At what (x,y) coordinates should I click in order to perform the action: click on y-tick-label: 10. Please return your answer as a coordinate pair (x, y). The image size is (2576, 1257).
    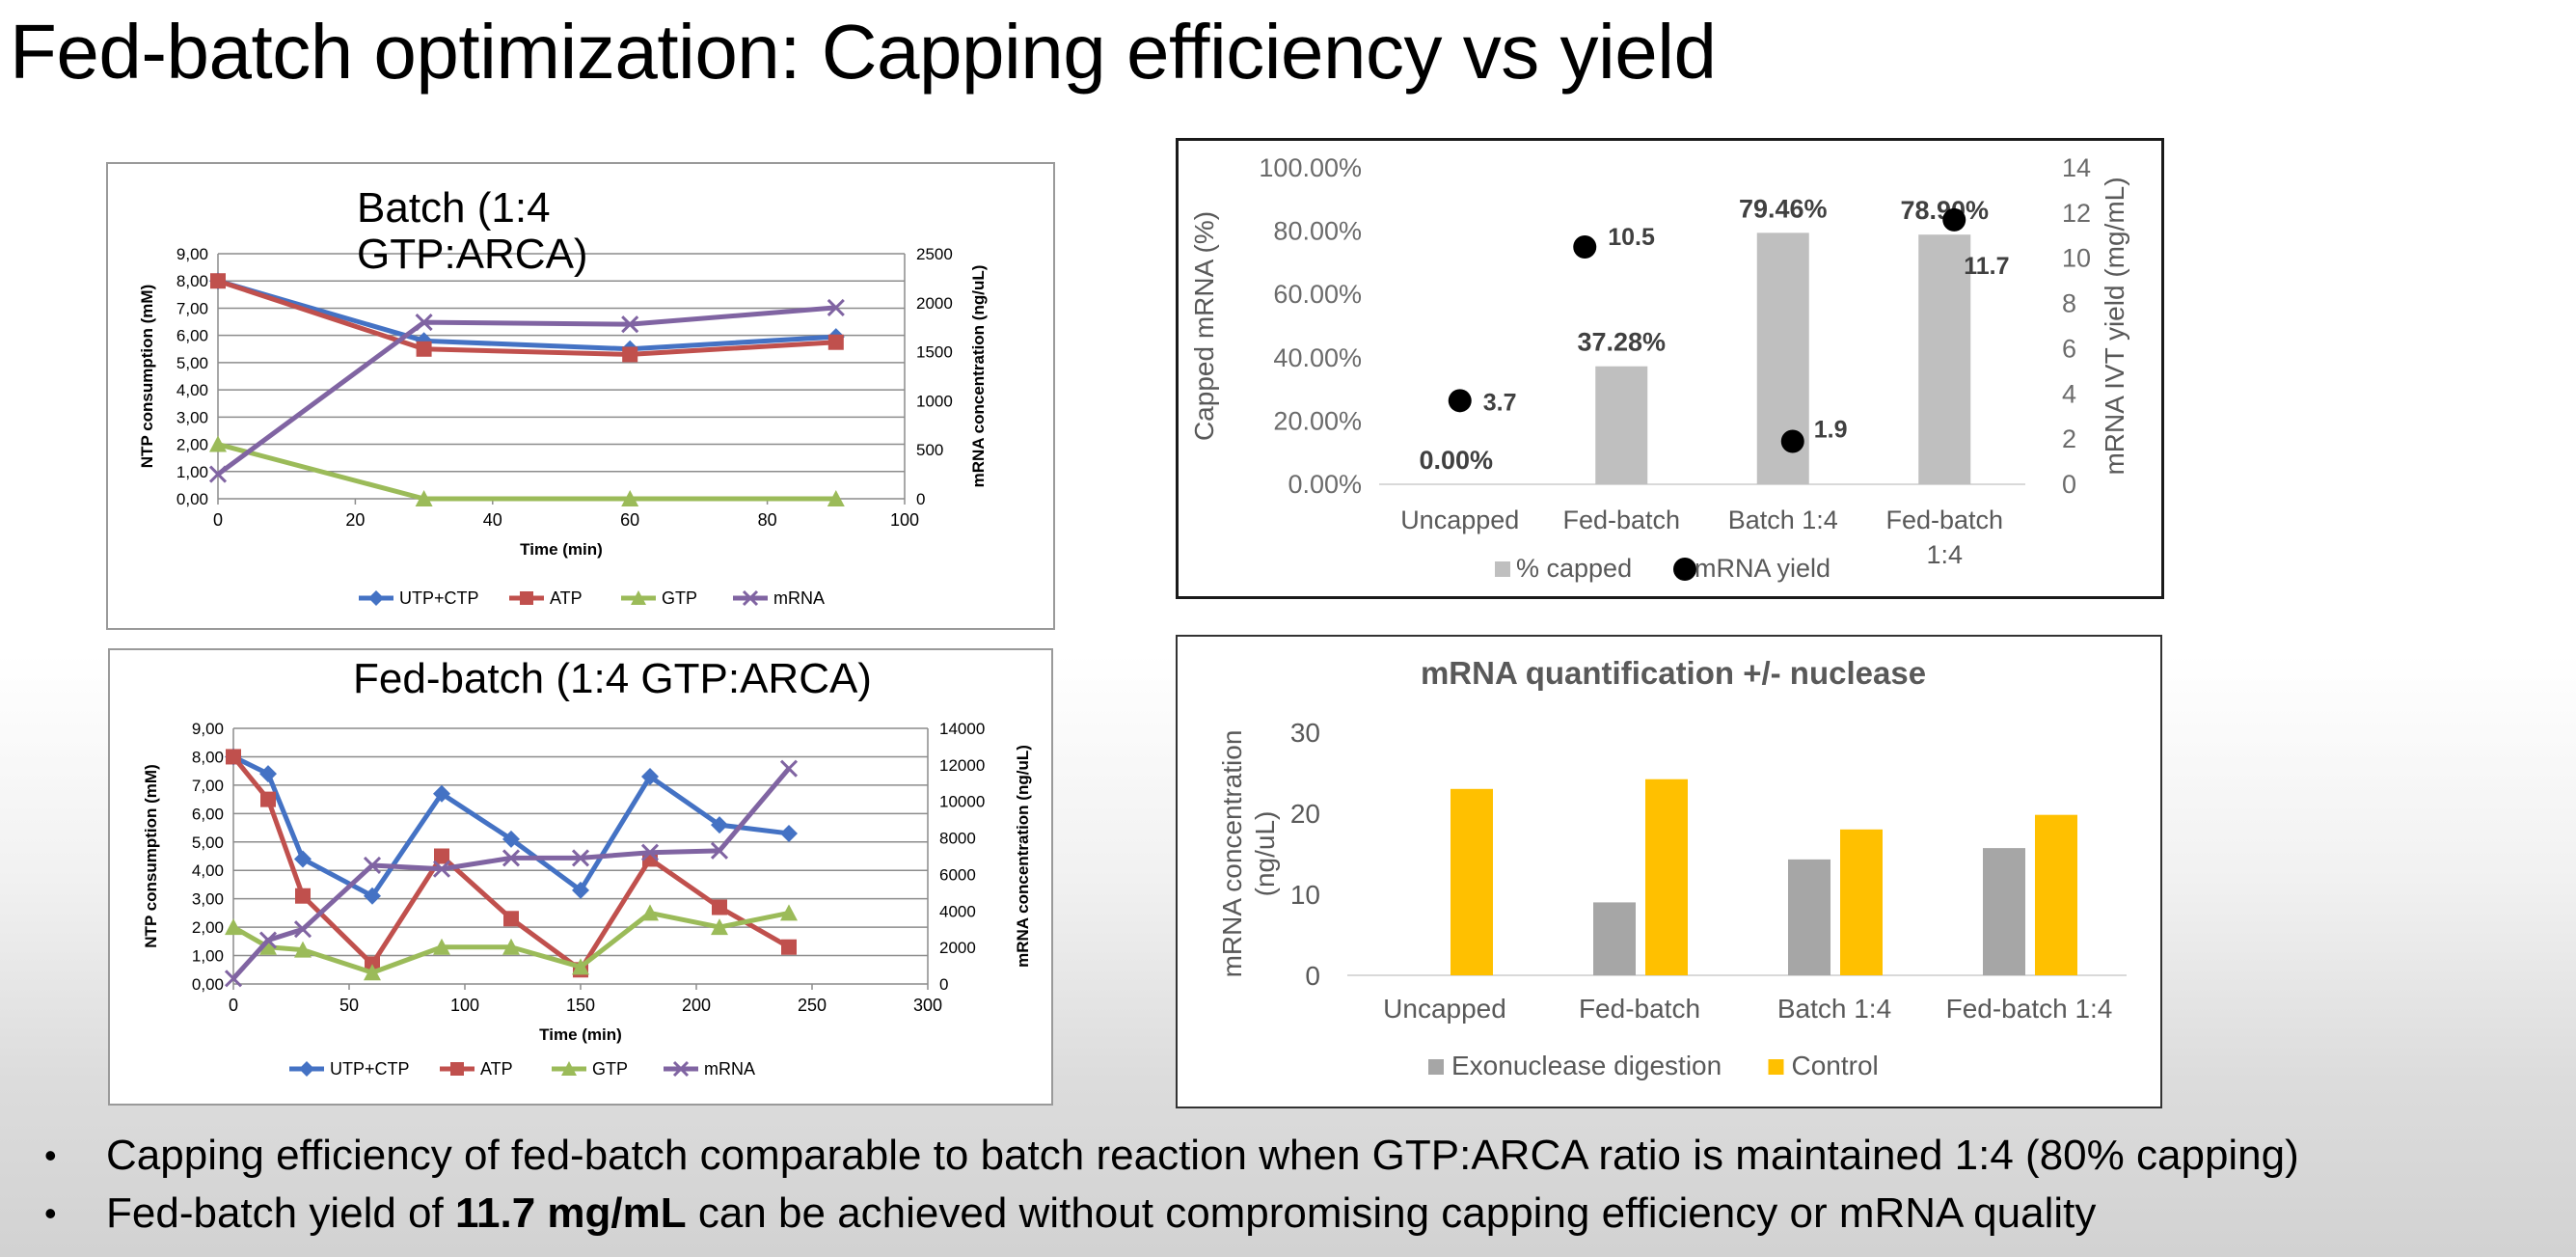
    Looking at the image, I should click on (1305, 895).